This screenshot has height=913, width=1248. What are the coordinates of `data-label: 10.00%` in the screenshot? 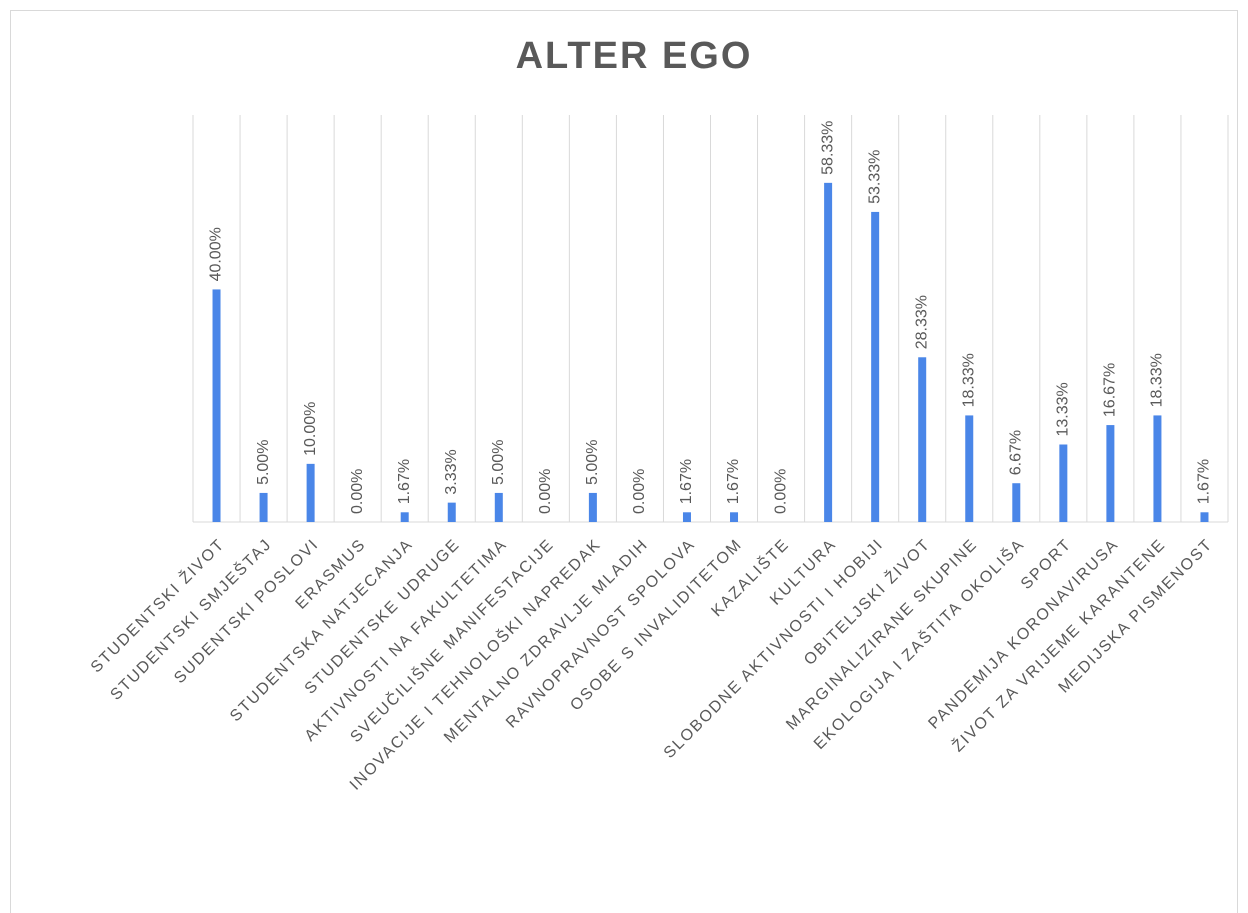 It's located at (310, 429).